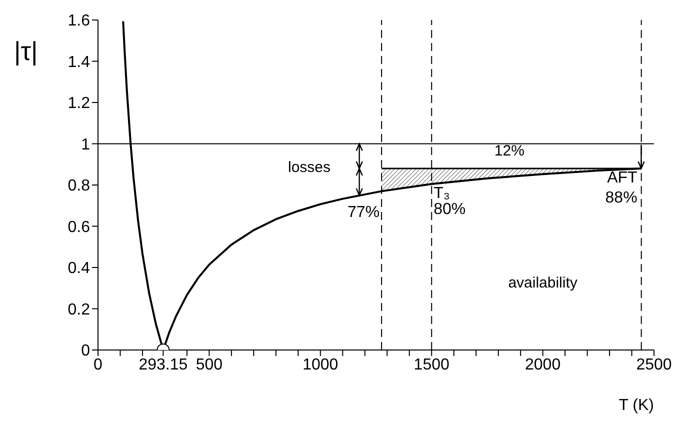 This screenshot has height=430, width=684. What do you see at coordinates (432, 365) in the screenshot?
I see `x-tick-label: 1500` at bounding box center [432, 365].